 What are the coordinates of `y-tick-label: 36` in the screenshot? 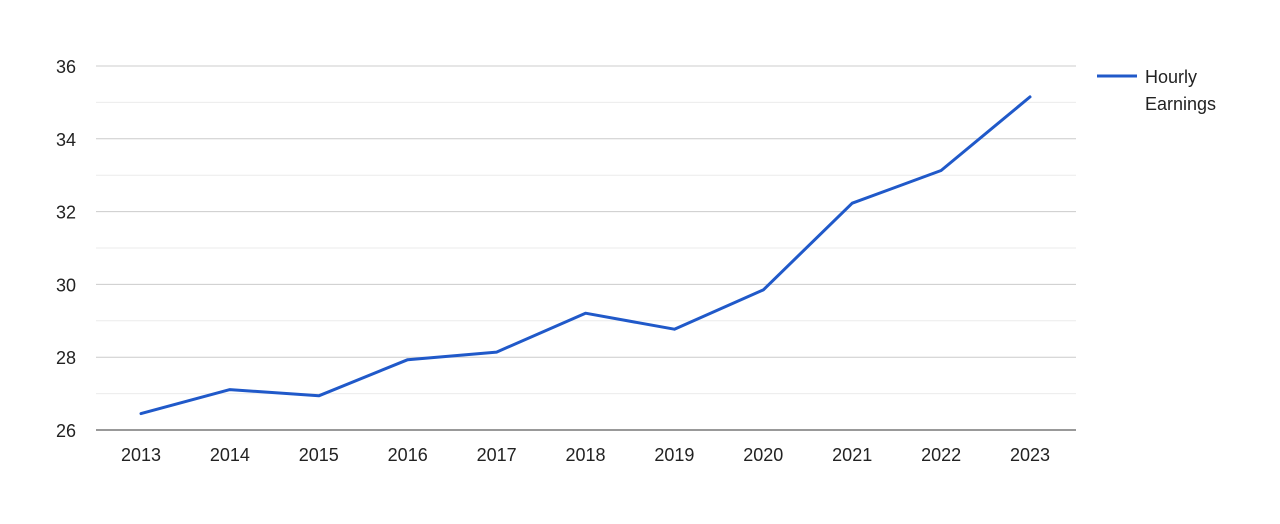 It's located at (66, 67).